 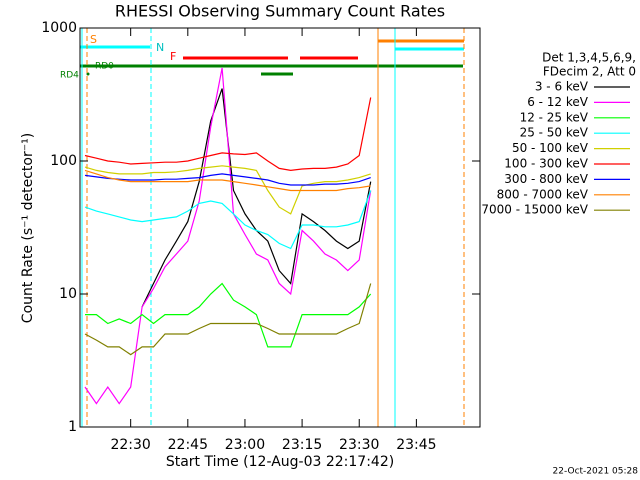 What do you see at coordinates (554, 117) in the screenshot?
I see `legend-label: 12 - 25 keV` at bounding box center [554, 117].